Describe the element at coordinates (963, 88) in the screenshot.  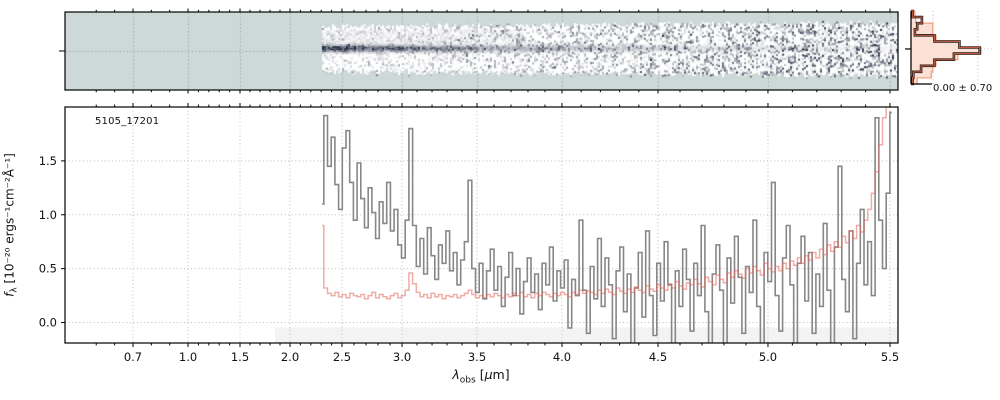
I see `hist-stat-label: 0.00 ± 0.70` at that location.